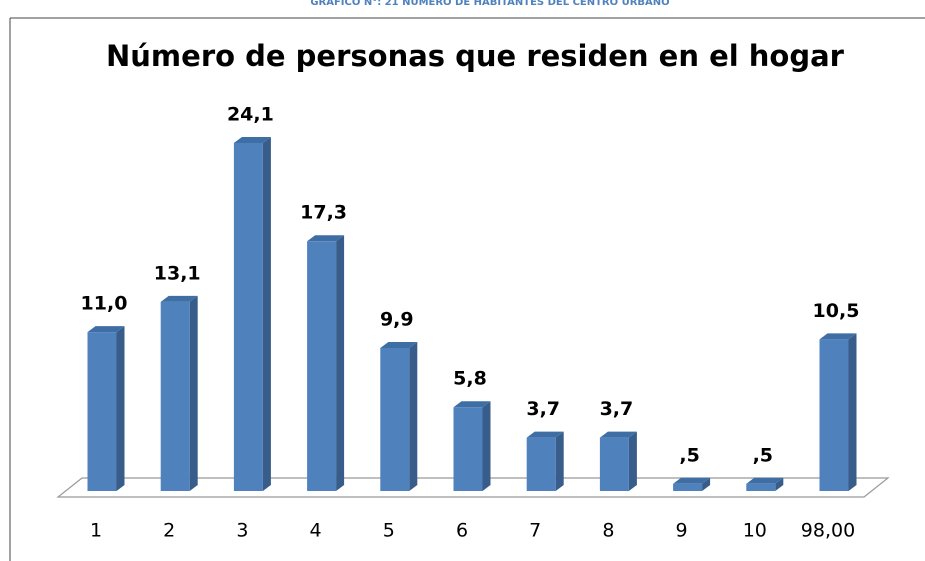  I want to click on value-label: 17,3, so click(323, 213).